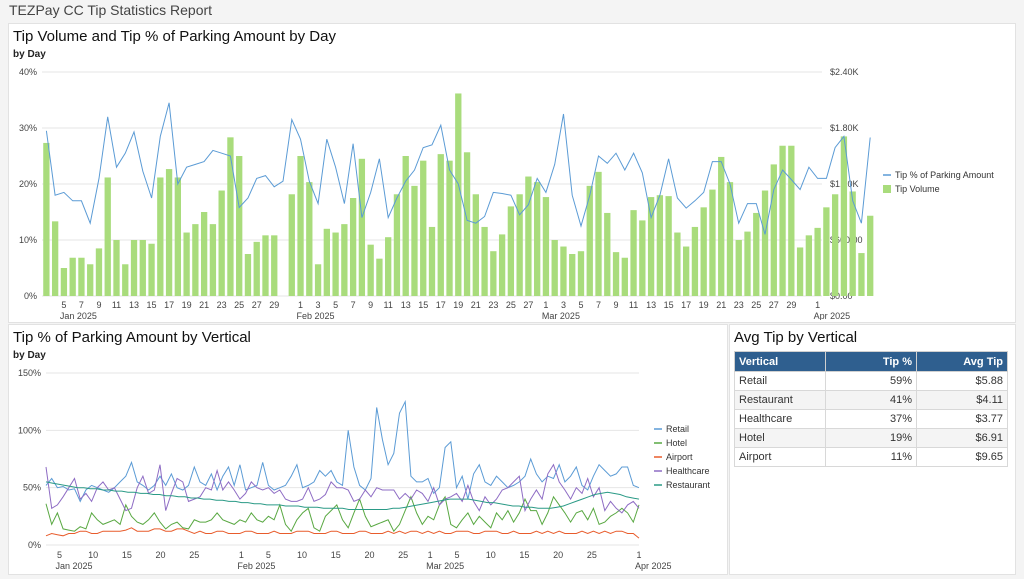 The width and height of the screenshot is (1024, 579). Describe the element at coordinates (962, 438) in the screenshot. I see `avg-tip-cell: $6.91` at that location.